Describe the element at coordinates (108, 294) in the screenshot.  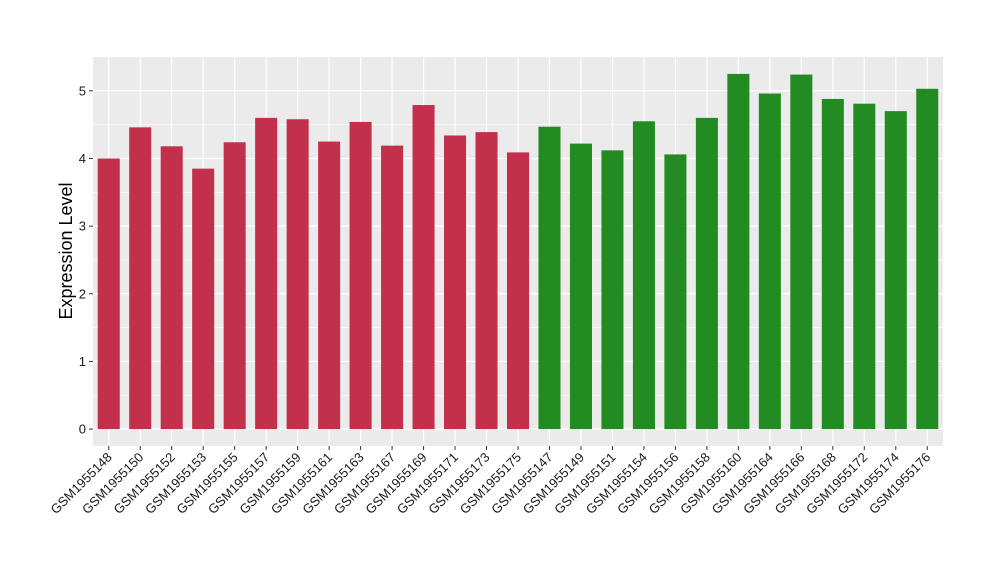
I see `bar-GSM1955148` at that location.